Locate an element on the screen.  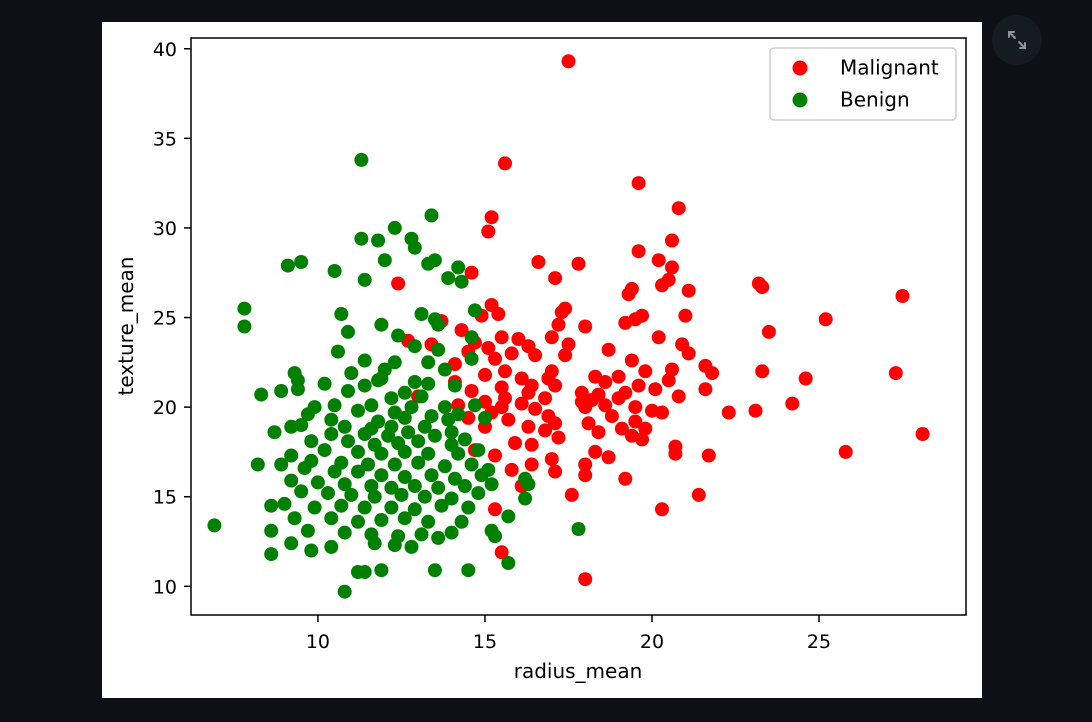
x-tick-label-1: 15 is located at coordinates (485, 642).